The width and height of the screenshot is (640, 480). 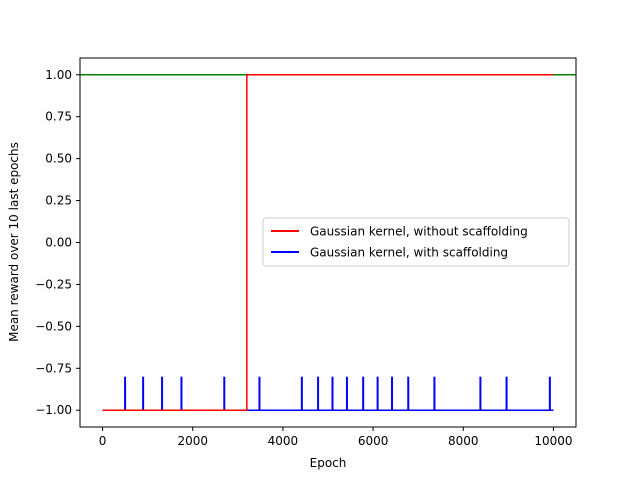 I want to click on x-tick-label-2: 4000, so click(x=283, y=441).